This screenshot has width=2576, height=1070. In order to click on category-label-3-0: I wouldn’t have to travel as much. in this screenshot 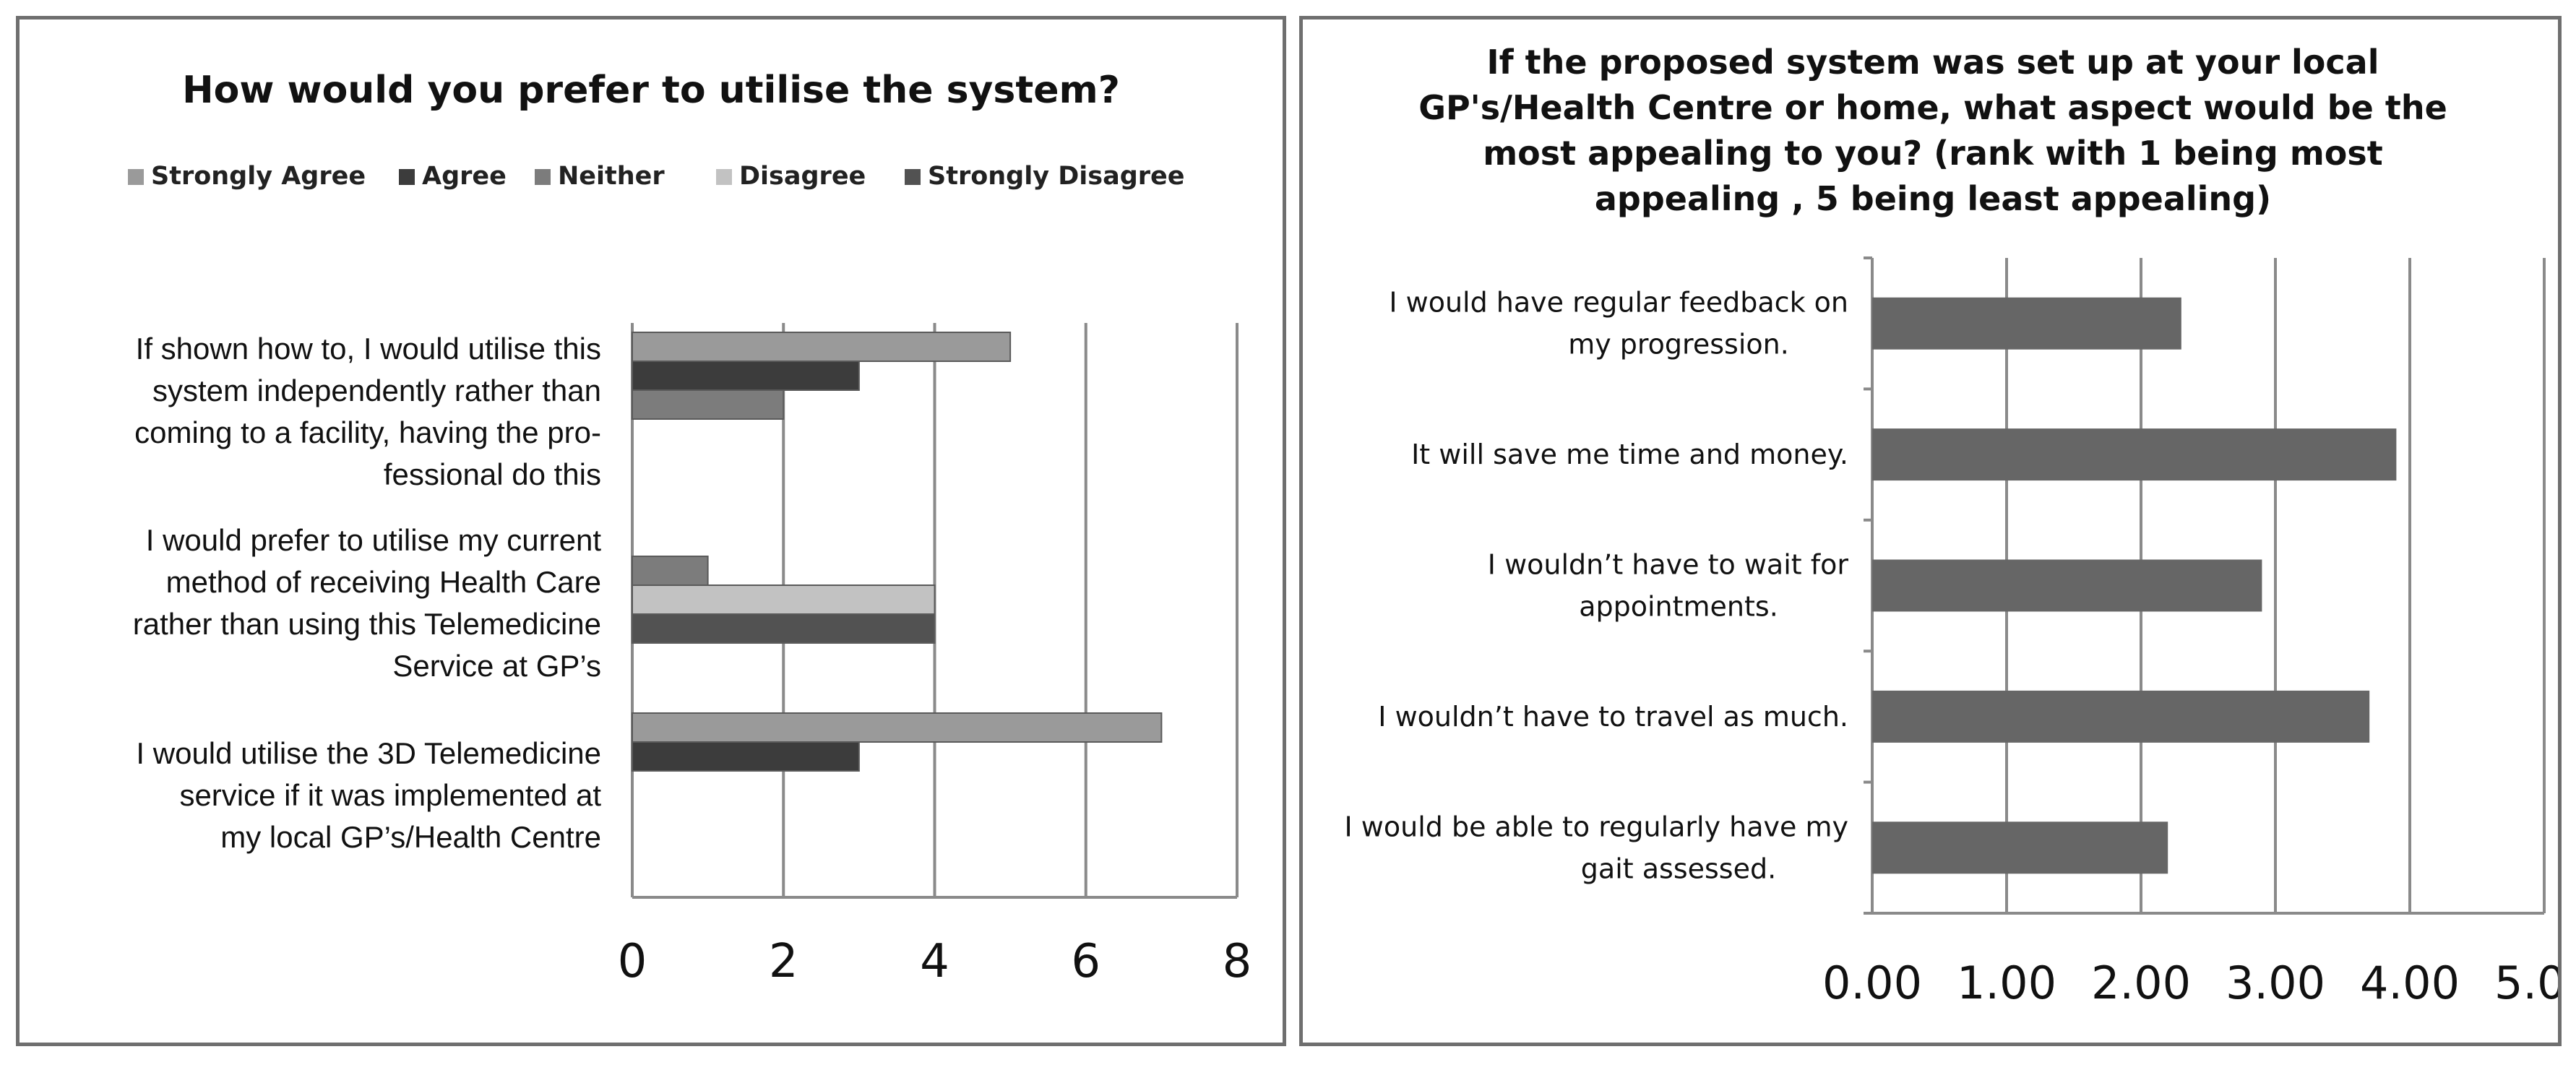, I will do `click(1613, 717)`.